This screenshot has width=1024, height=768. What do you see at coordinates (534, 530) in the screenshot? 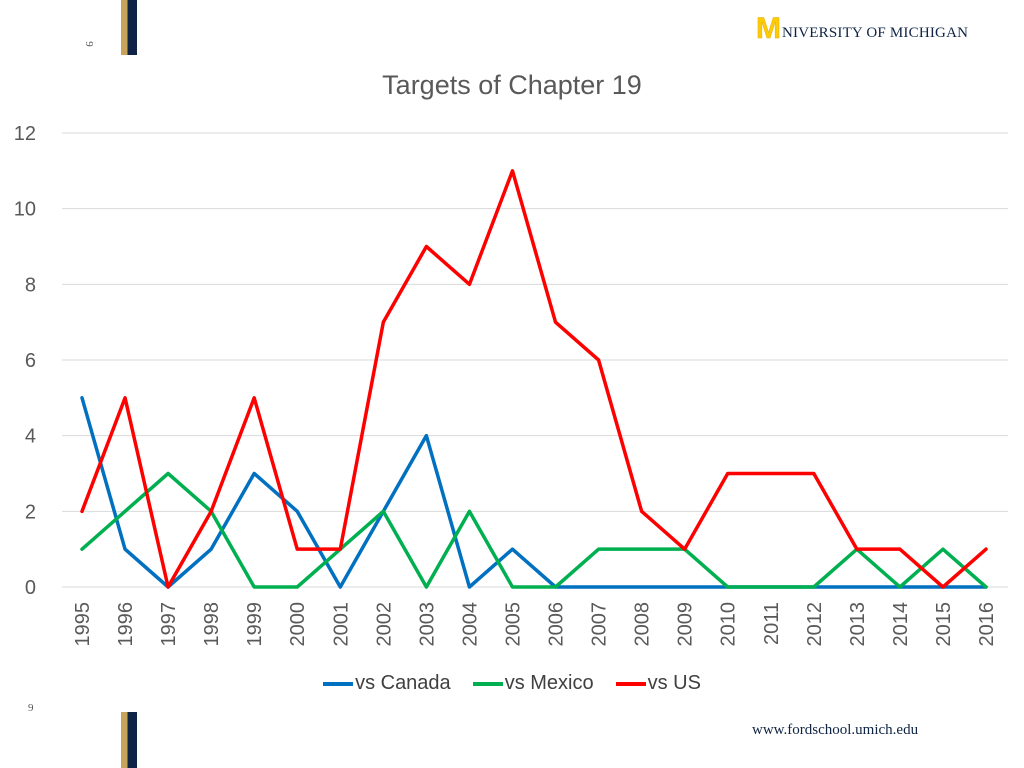
I see `series-line-vs-mexico` at bounding box center [534, 530].